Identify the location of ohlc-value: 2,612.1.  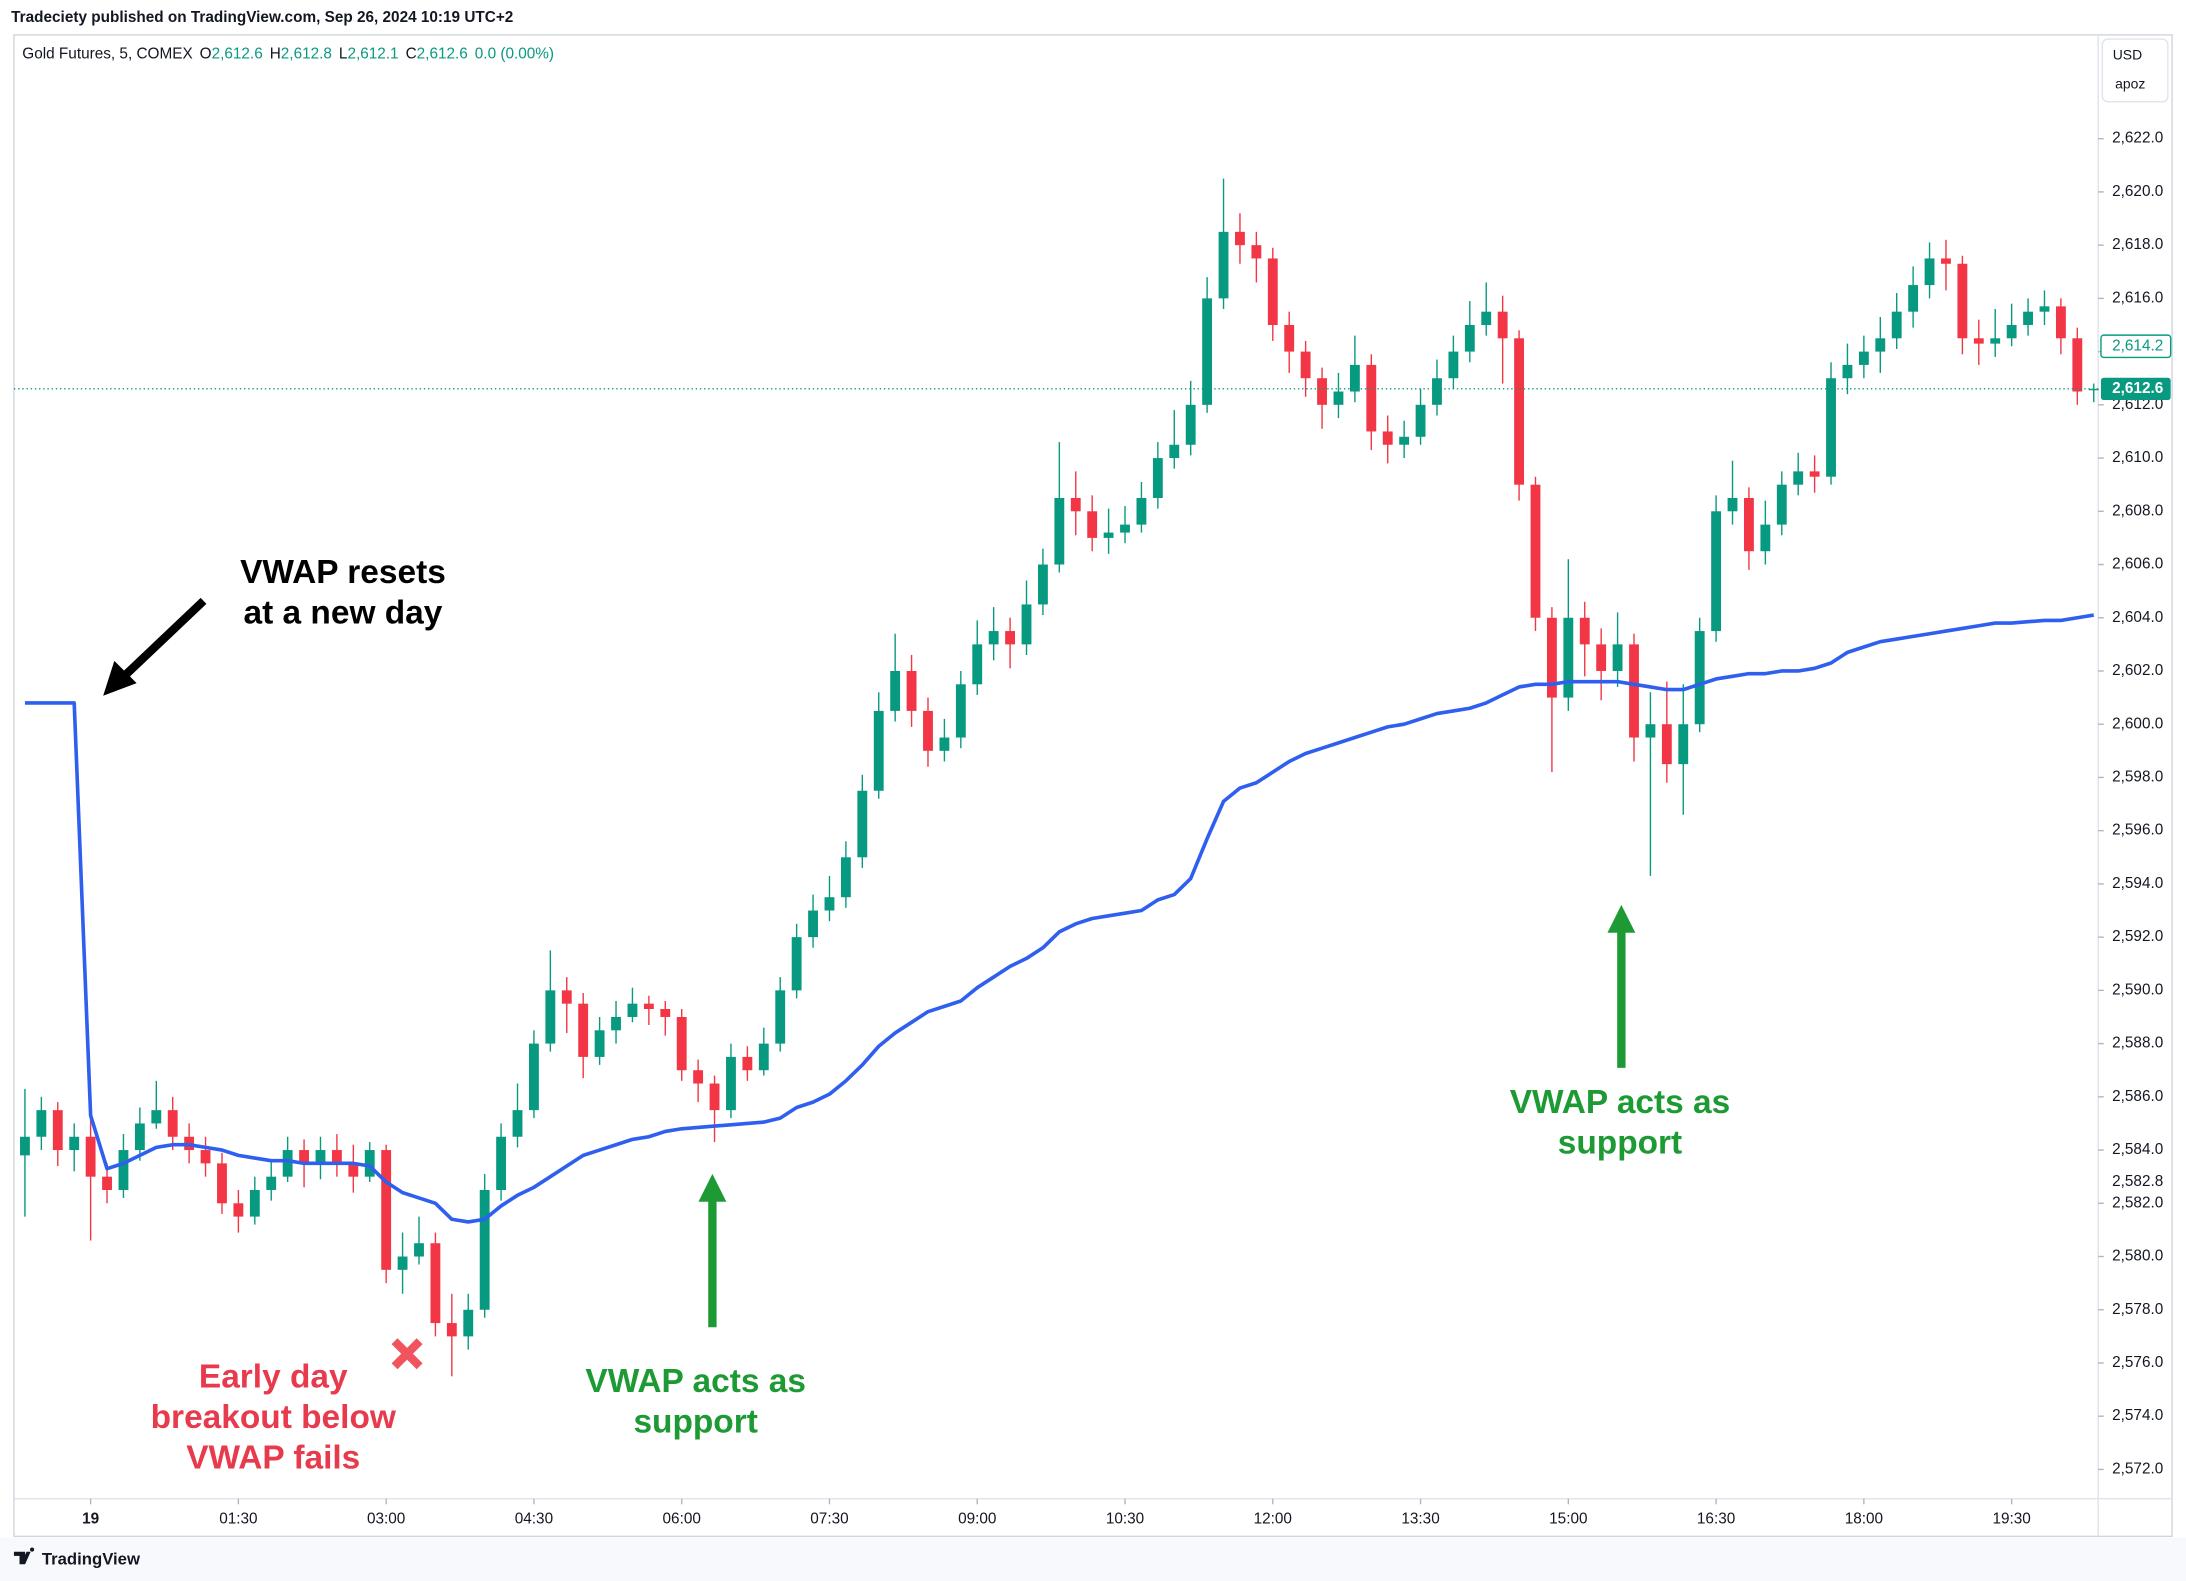
(372, 53).